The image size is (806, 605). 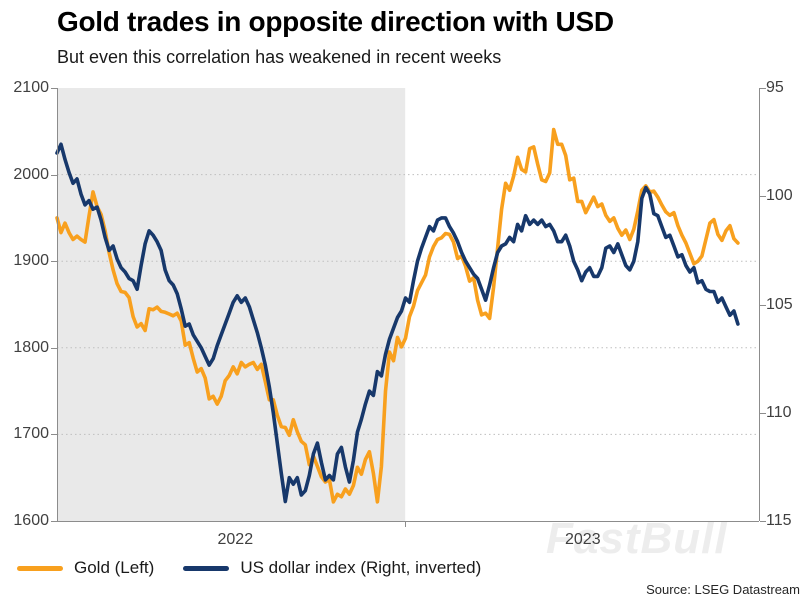 I want to click on y-axis-right-line, so click(x=759, y=304).